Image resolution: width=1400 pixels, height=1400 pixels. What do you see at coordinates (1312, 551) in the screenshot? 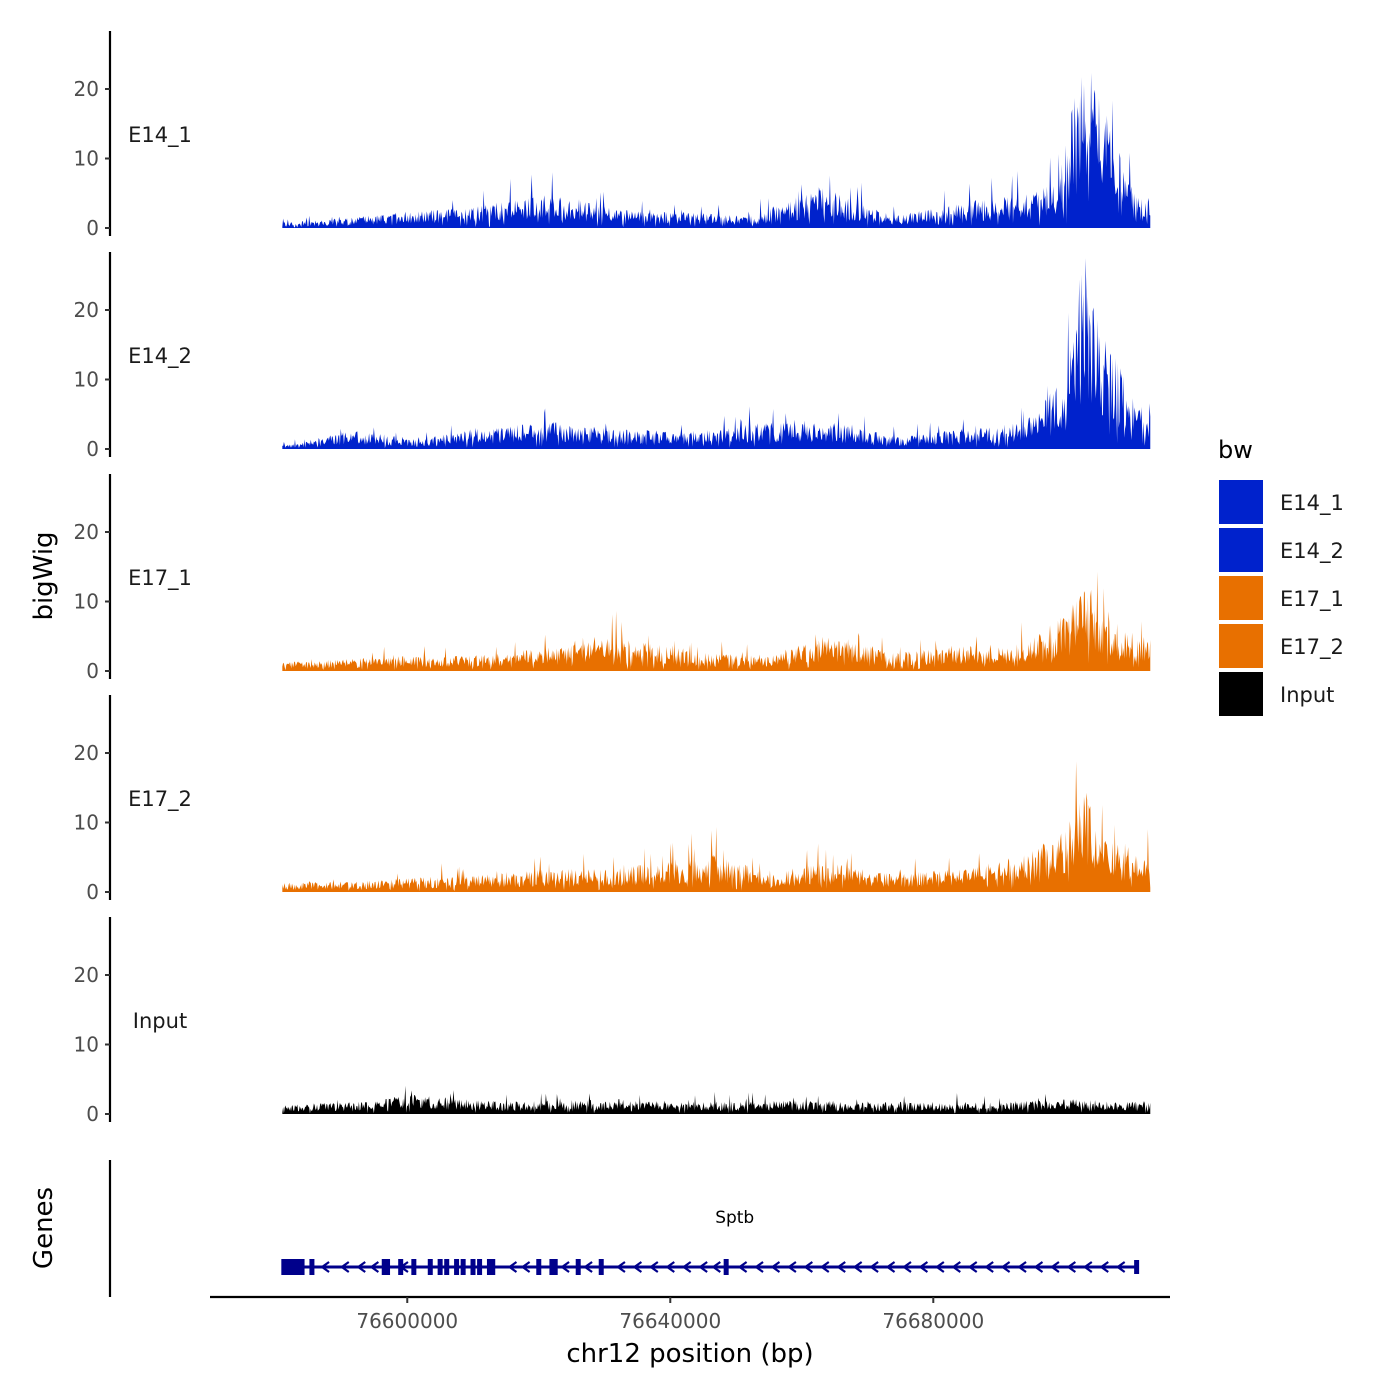
I see `legend-label: E14_2` at bounding box center [1312, 551].